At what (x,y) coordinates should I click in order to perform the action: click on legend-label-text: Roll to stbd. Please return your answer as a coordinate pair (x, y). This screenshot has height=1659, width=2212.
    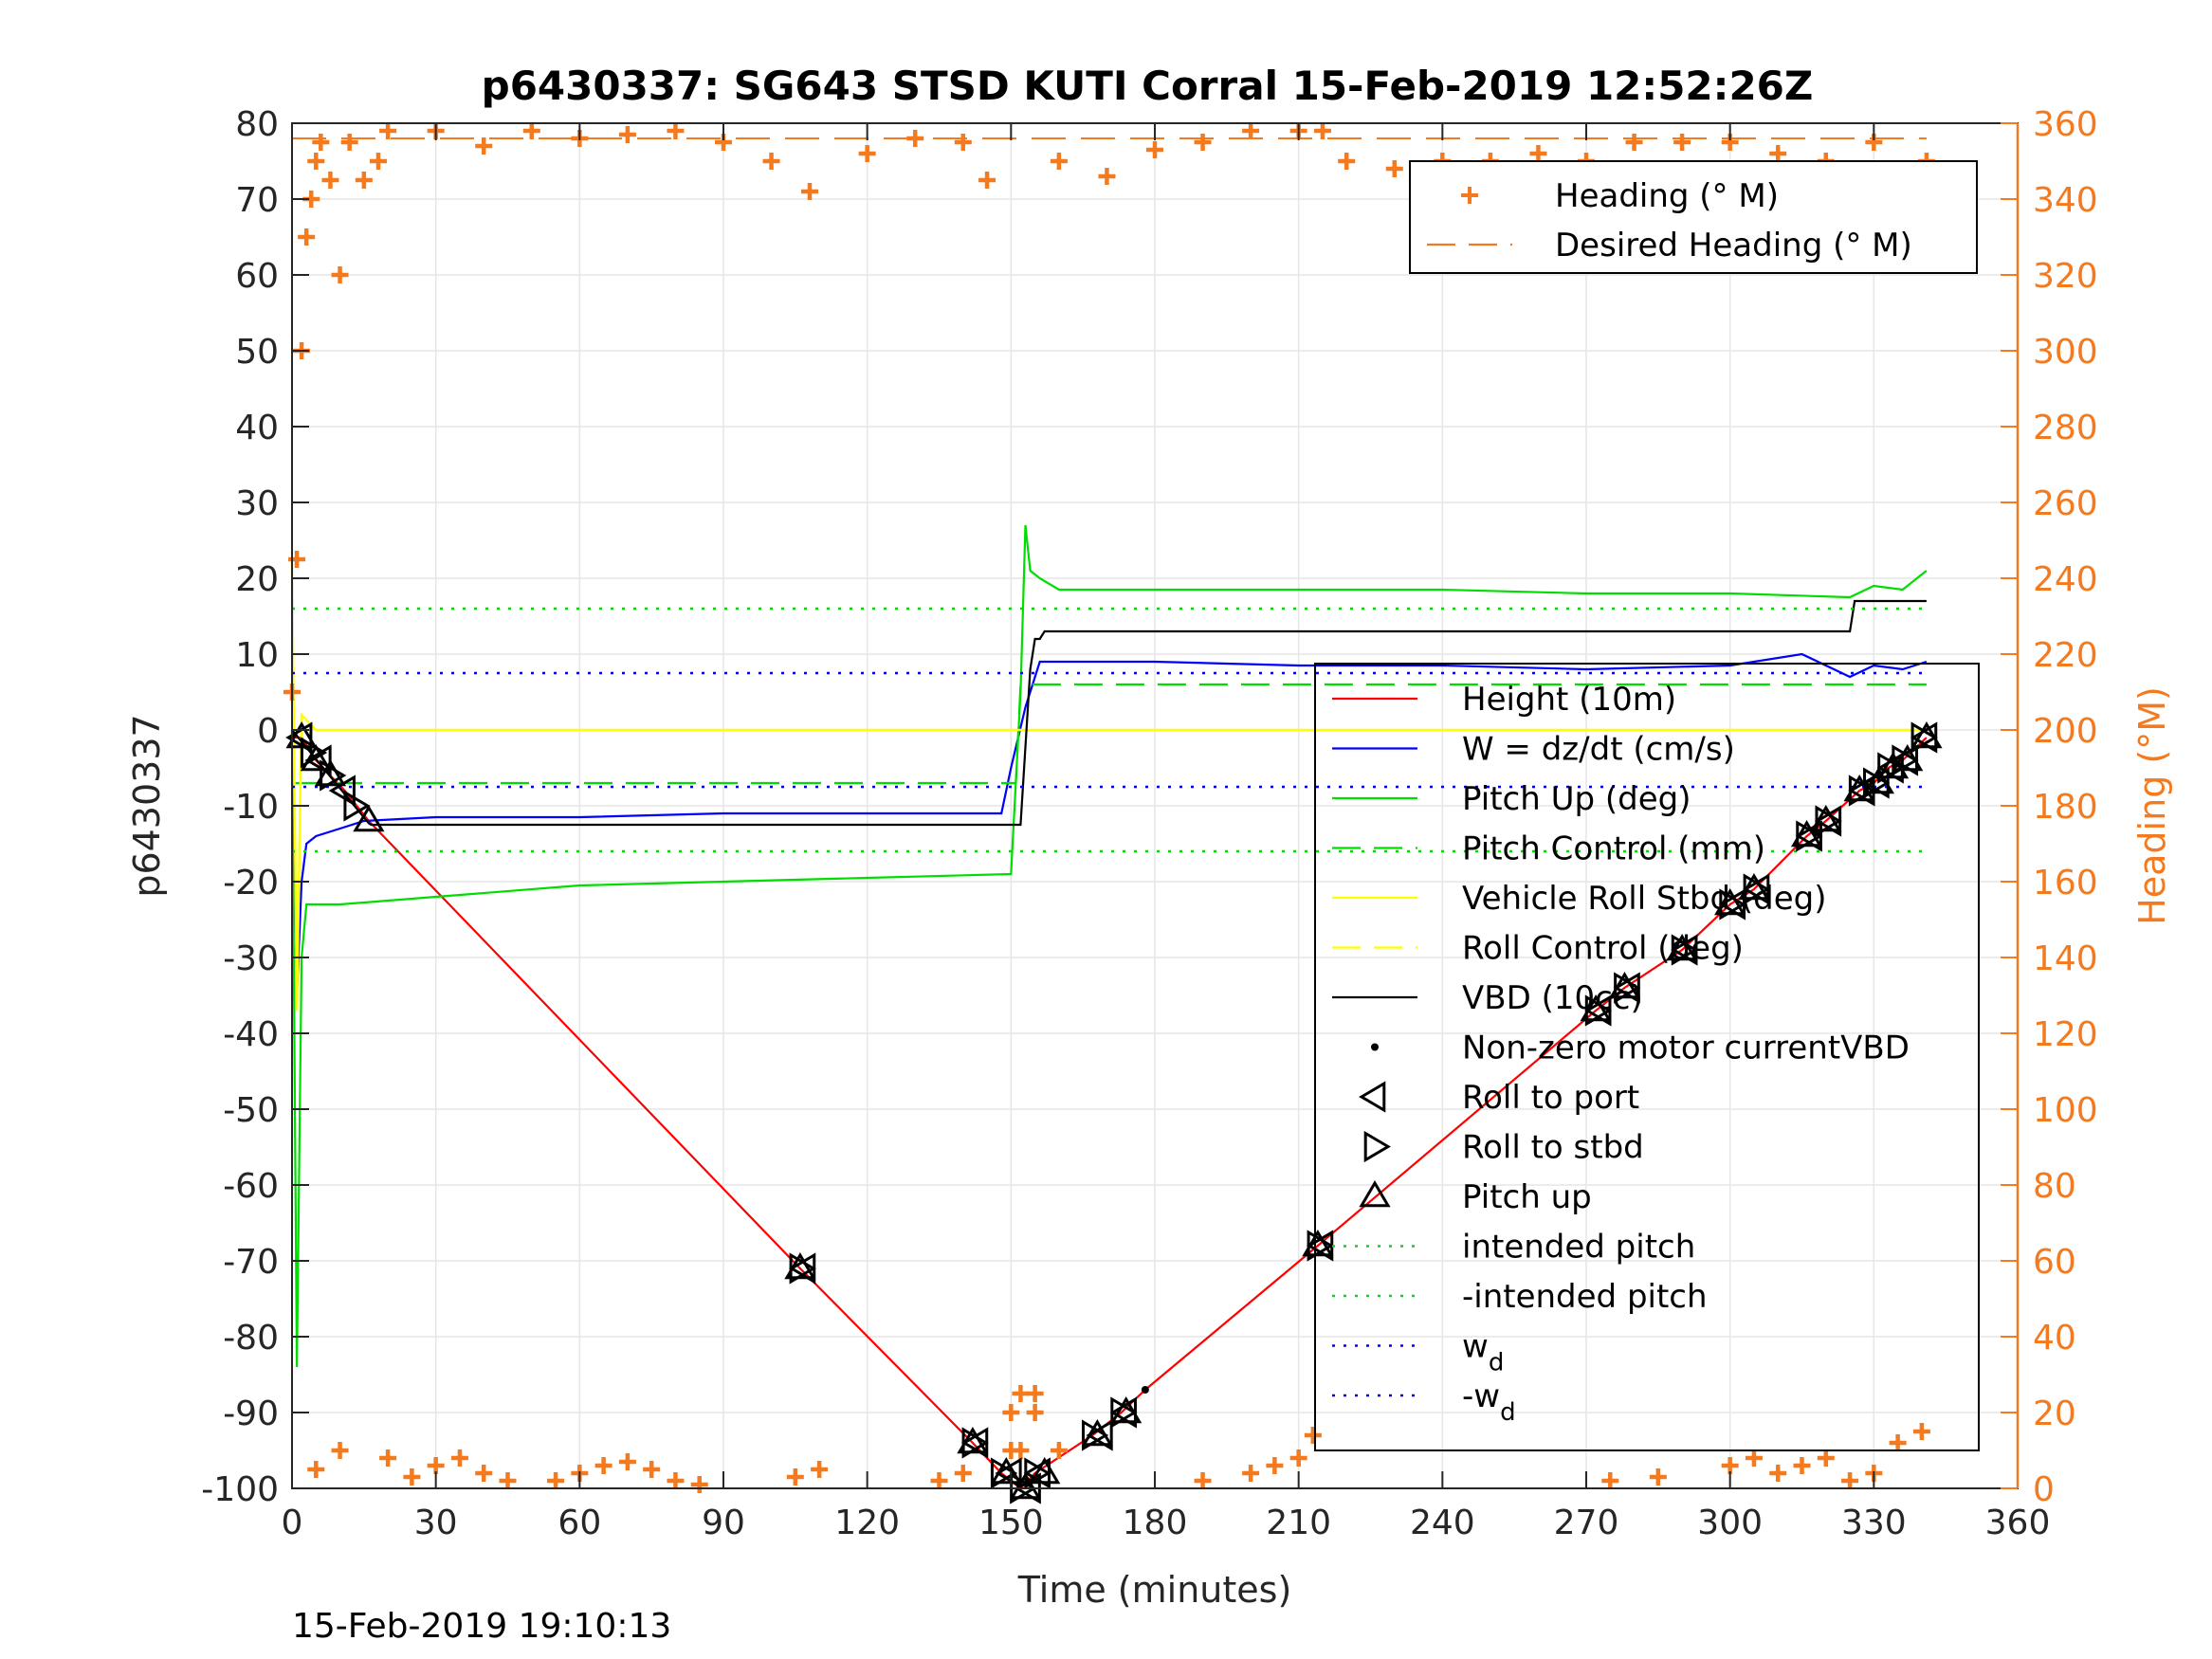
    Looking at the image, I should click on (1553, 1148).